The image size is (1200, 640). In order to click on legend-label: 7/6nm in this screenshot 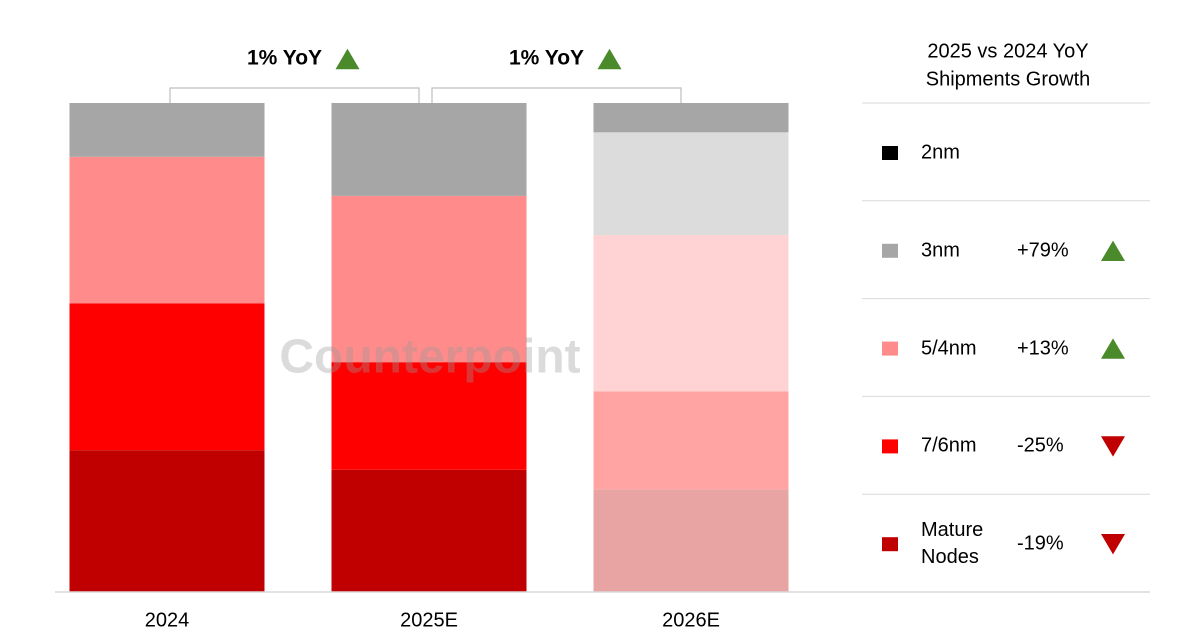, I will do `click(949, 445)`.